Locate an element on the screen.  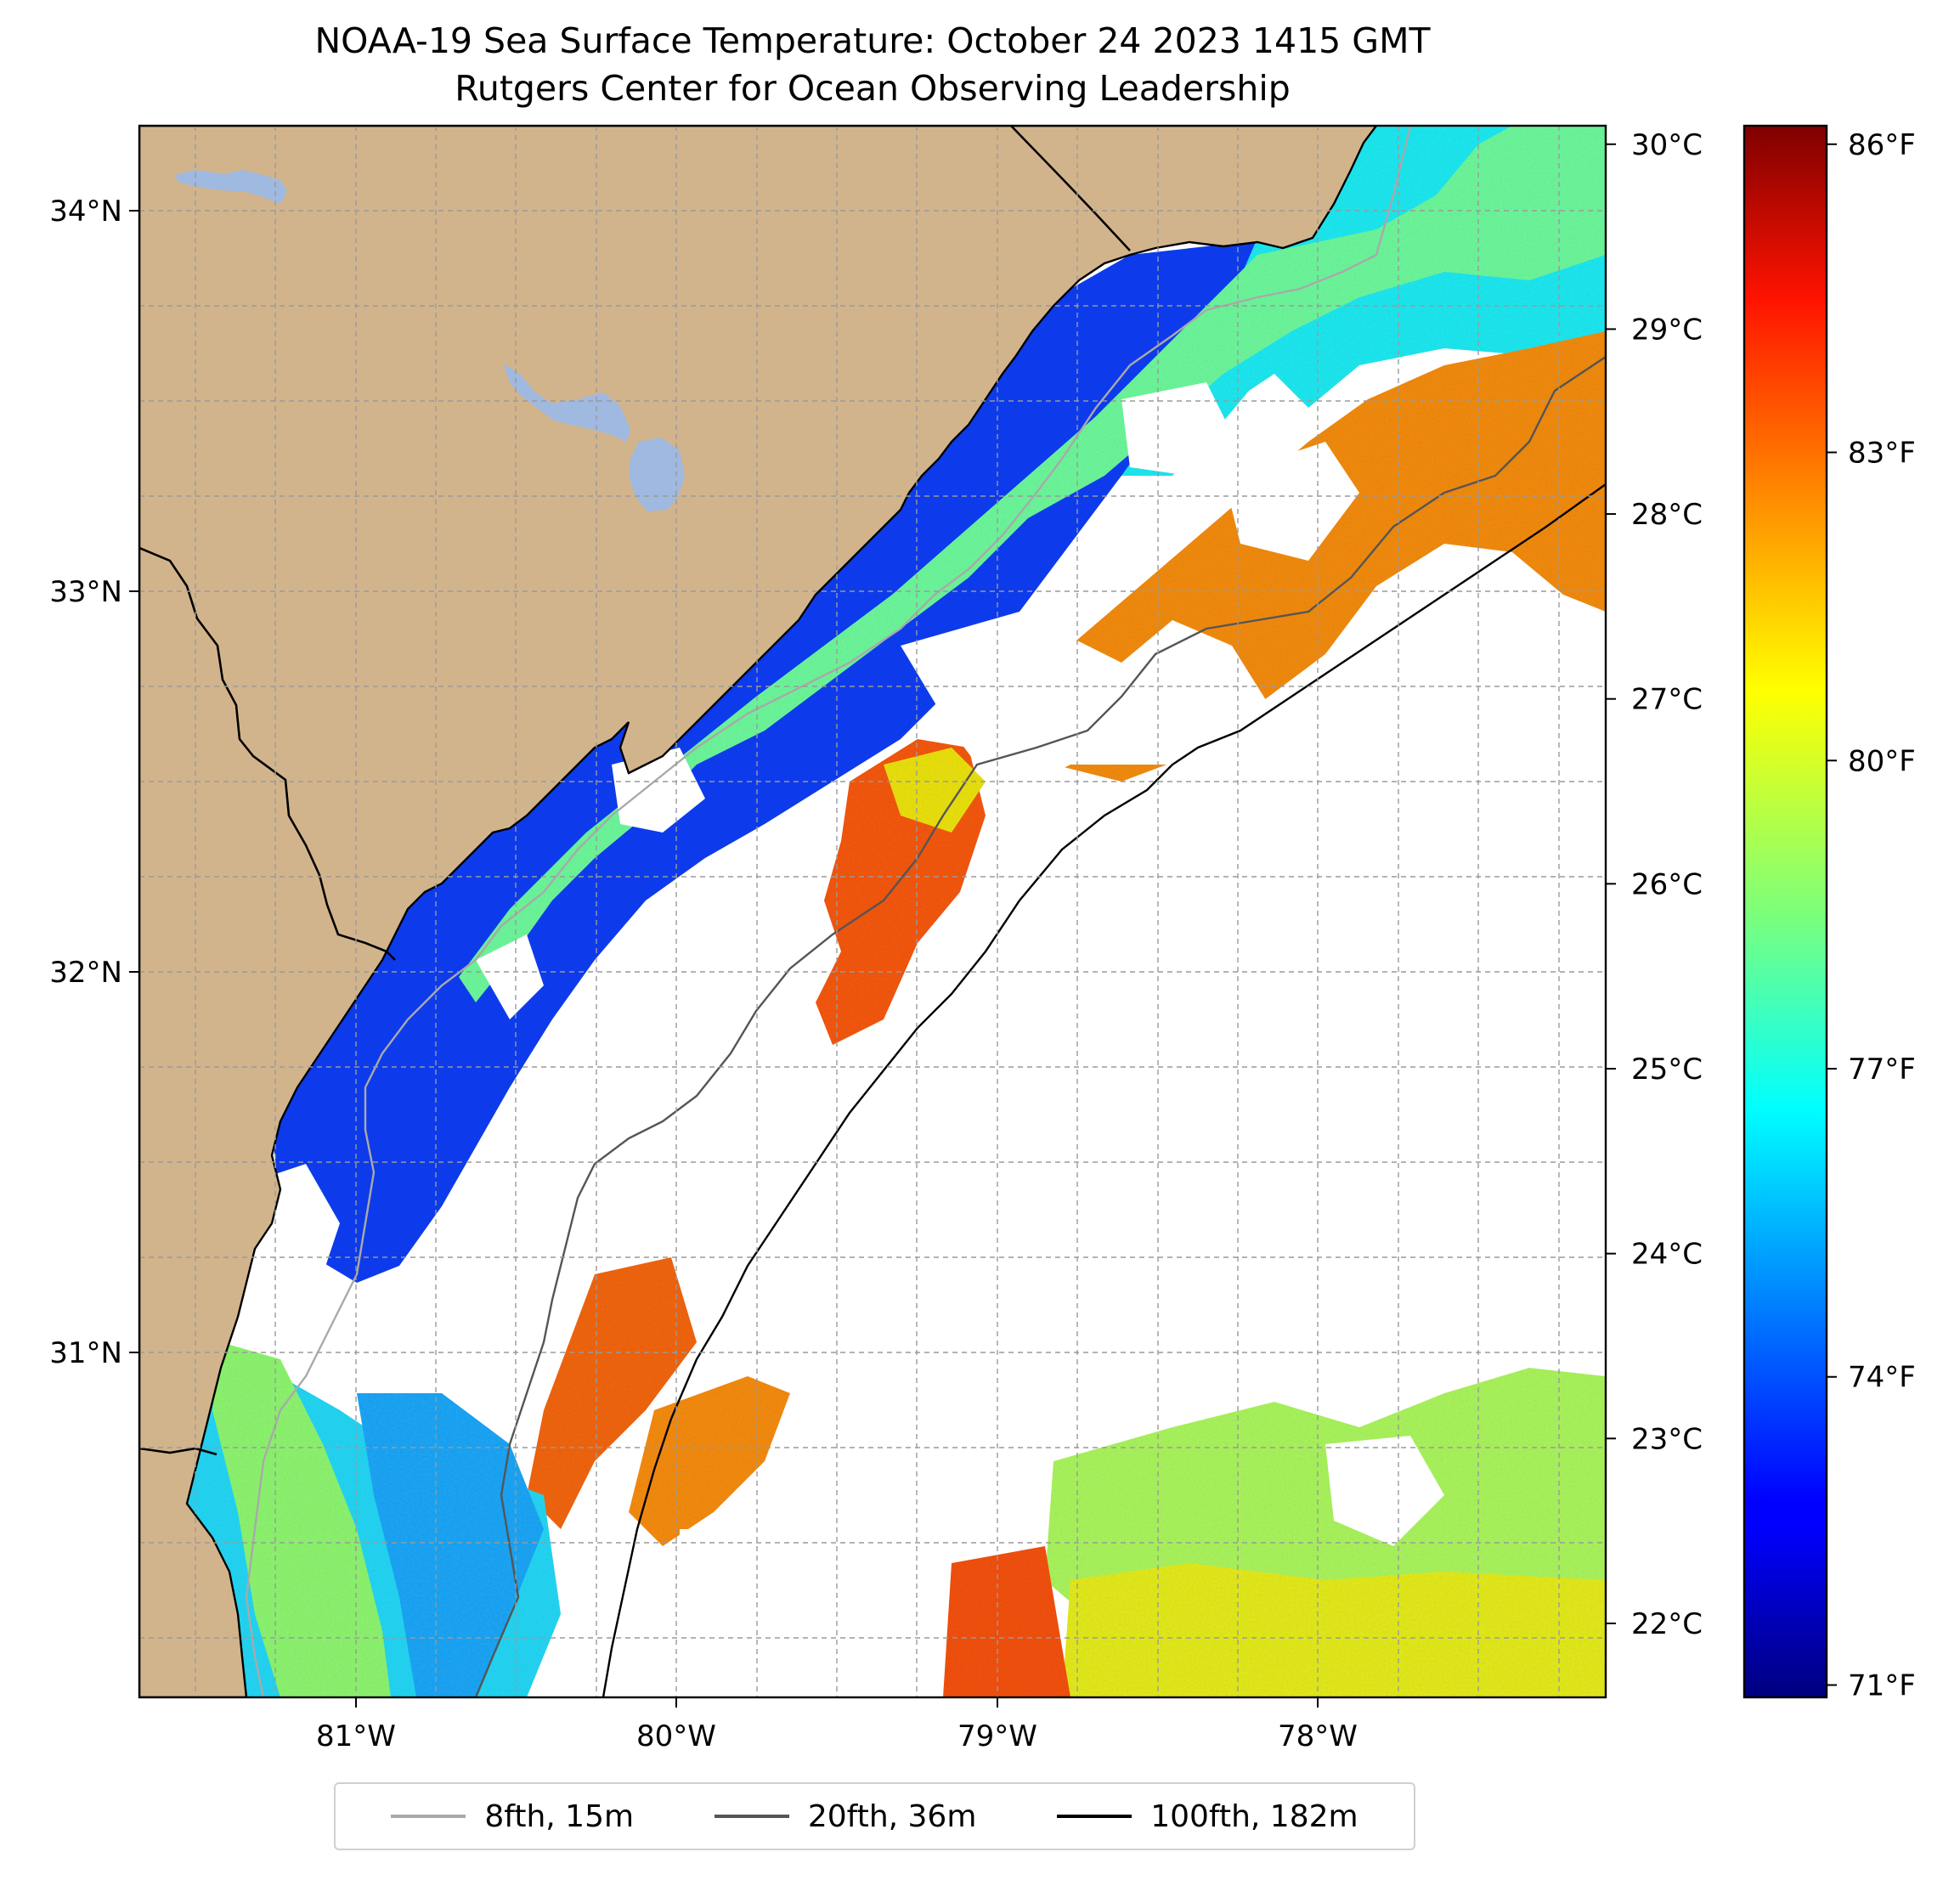
longitude-axis: 81°W 80°W 79°W 78°W is located at coordinates (837, 1725).